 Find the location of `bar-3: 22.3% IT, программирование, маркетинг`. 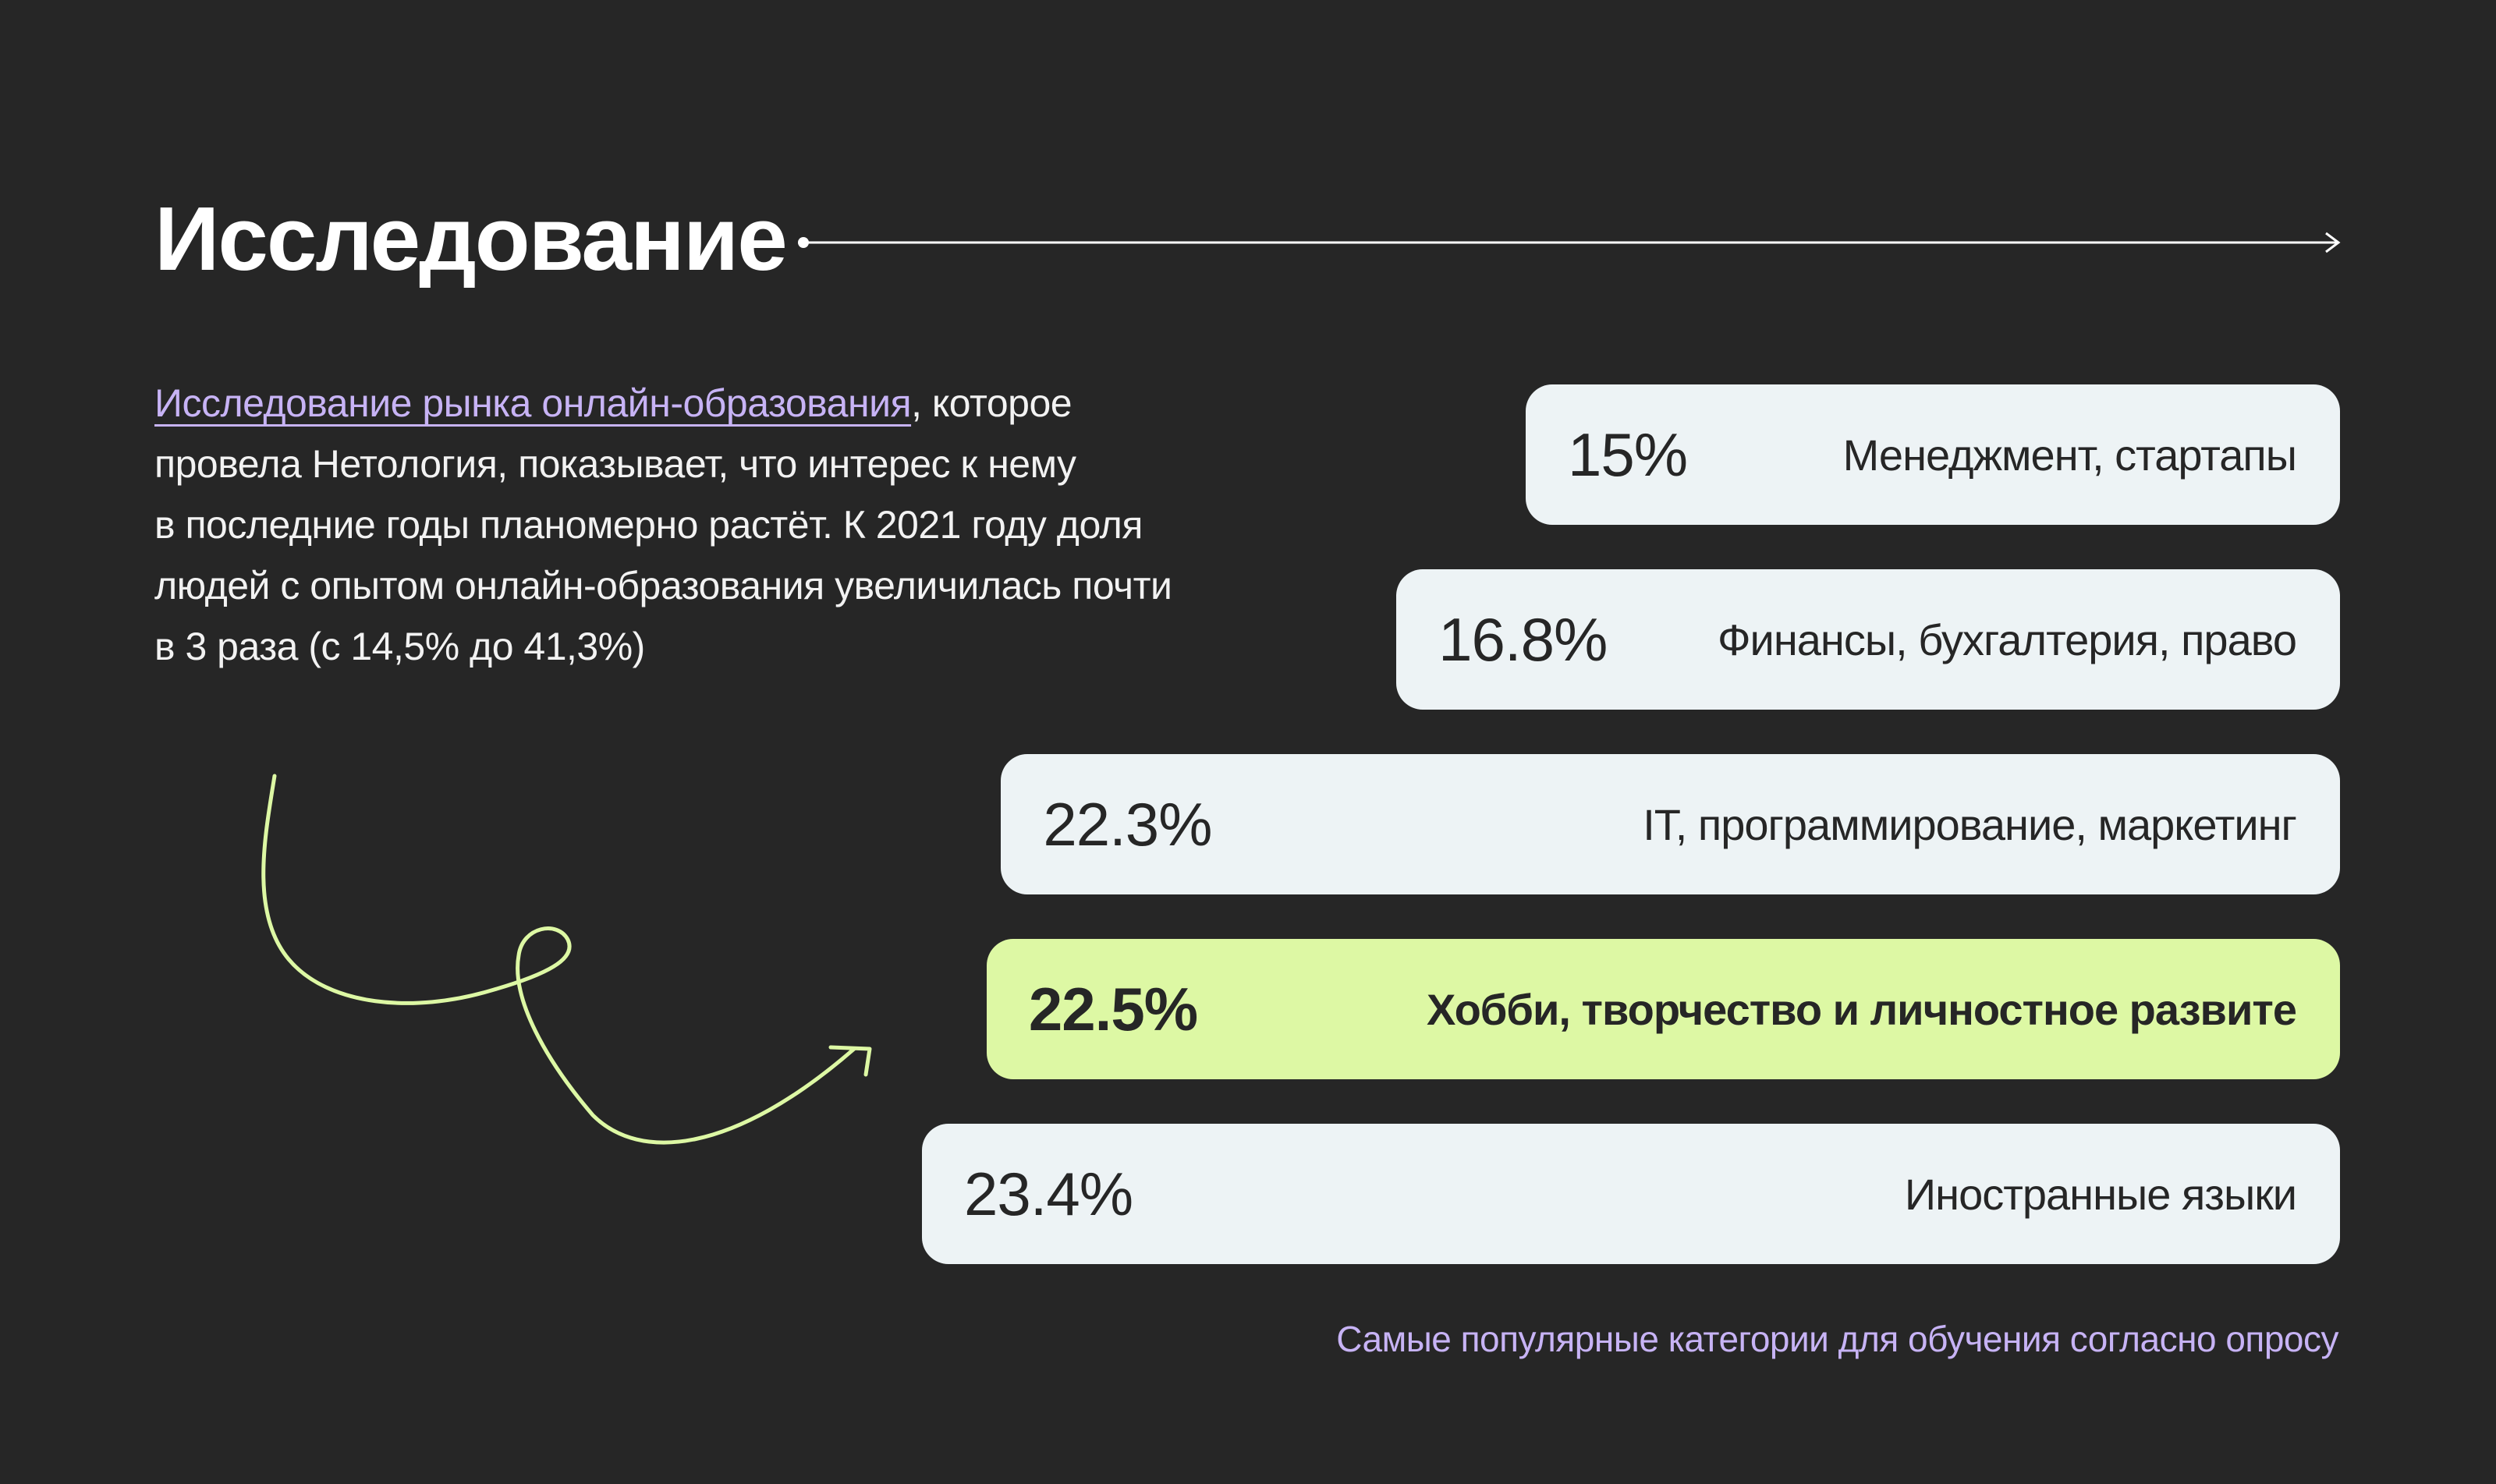

bar-3: 22.3% IT, программирование, маркетинг is located at coordinates (1671, 824).